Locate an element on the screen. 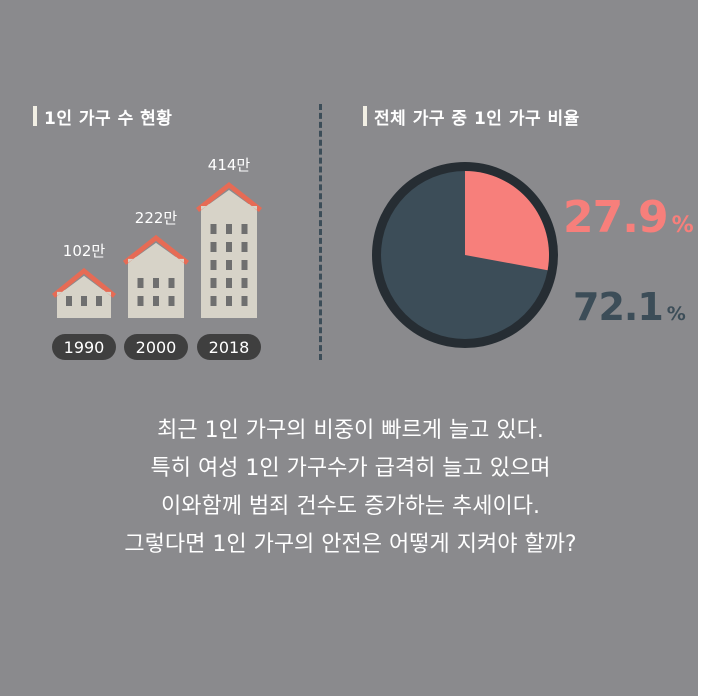 This screenshot has width=701, height=696. house-bar-1990: 102만 1990 is located at coordinates (84, 301).